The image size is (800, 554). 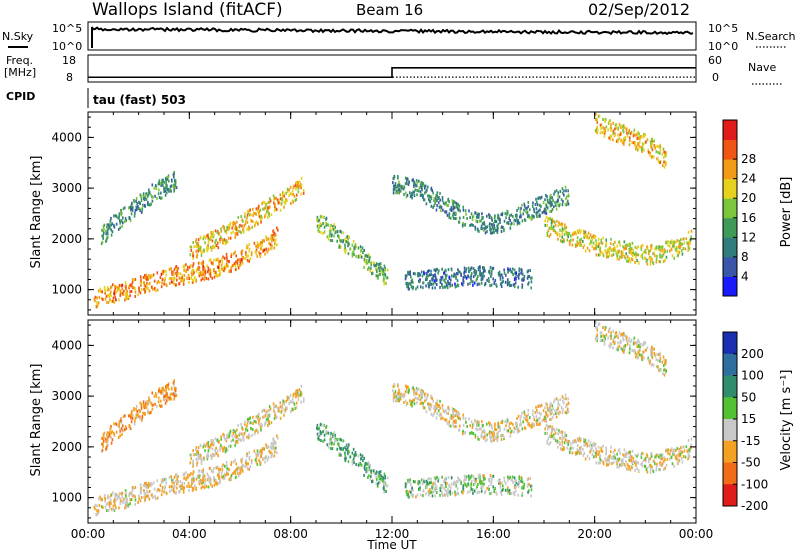 What do you see at coordinates (20, 96) in the screenshot?
I see `cpid-label: CPID` at bounding box center [20, 96].